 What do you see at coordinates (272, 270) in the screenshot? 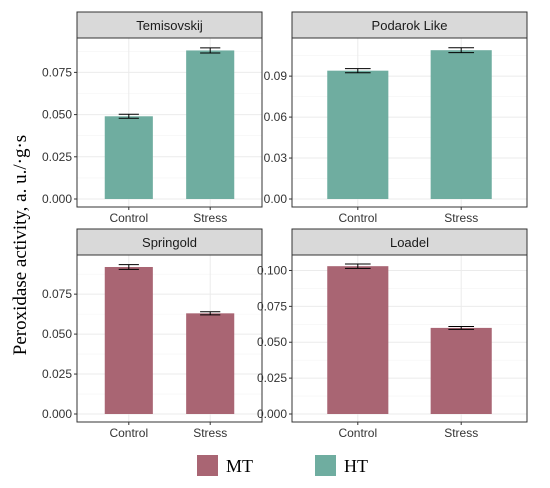
I see `y-tick-label: 0.100` at bounding box center [272, 270].